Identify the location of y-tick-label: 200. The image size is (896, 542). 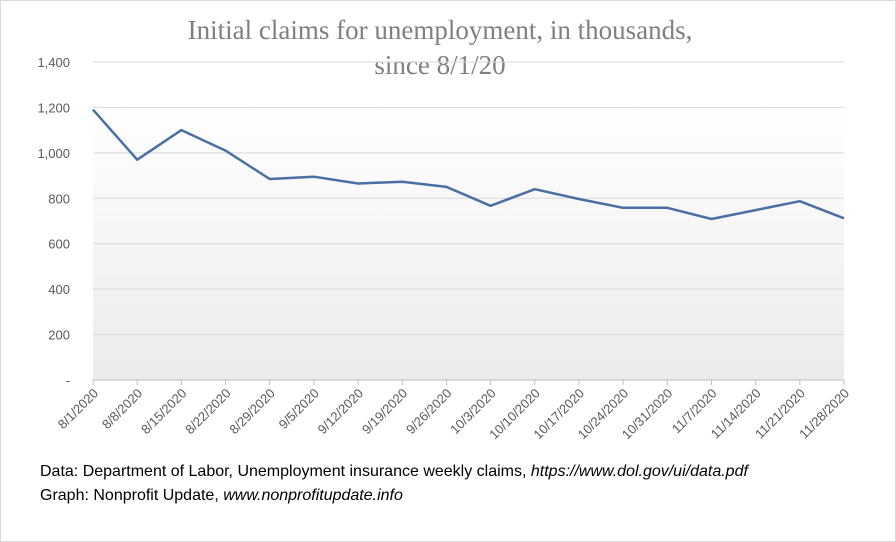
(59, 335).